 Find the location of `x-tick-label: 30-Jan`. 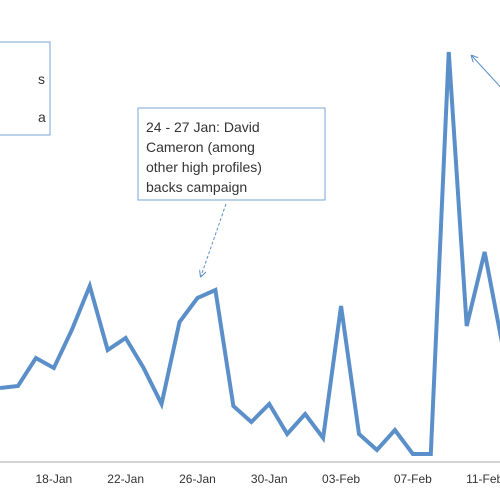

x-tick-label: 30-Jan is located at coordinates (269, 479).